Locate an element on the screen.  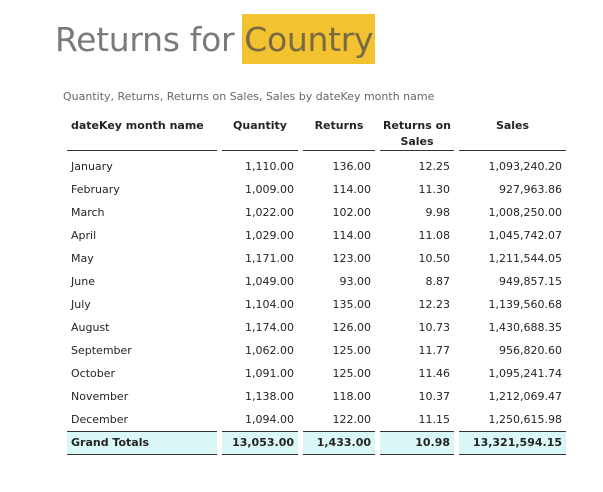
cell-sales: 949,857.15 is located at coordinates (530, 281).